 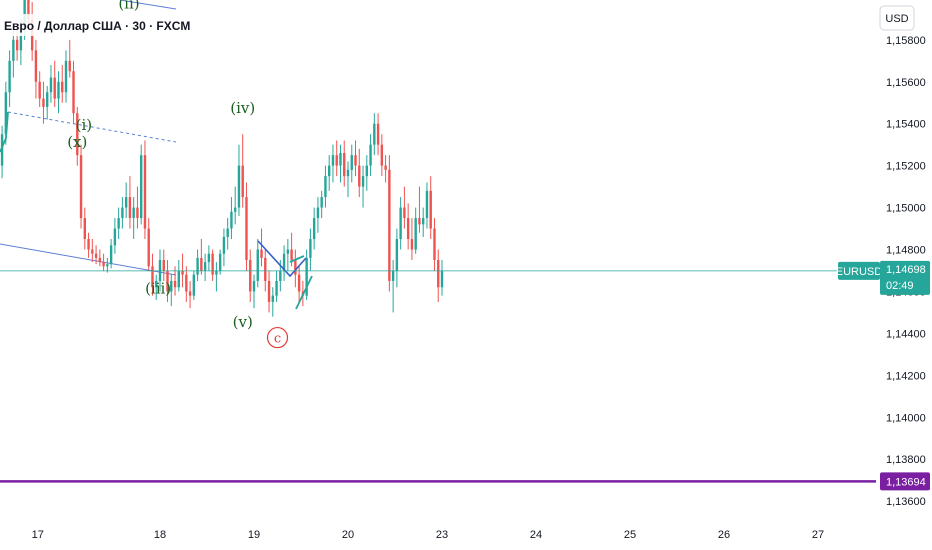 What do you see at coordinates (428, 535) in the screenshot?
I see `time-axis: 17 18 19 20 23 24 25 26 27` at bounding box center [428, 535].